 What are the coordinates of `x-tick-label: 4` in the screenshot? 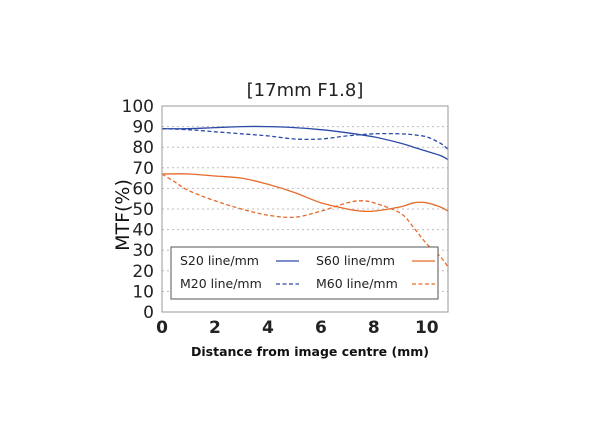 It's located at (268, 328).